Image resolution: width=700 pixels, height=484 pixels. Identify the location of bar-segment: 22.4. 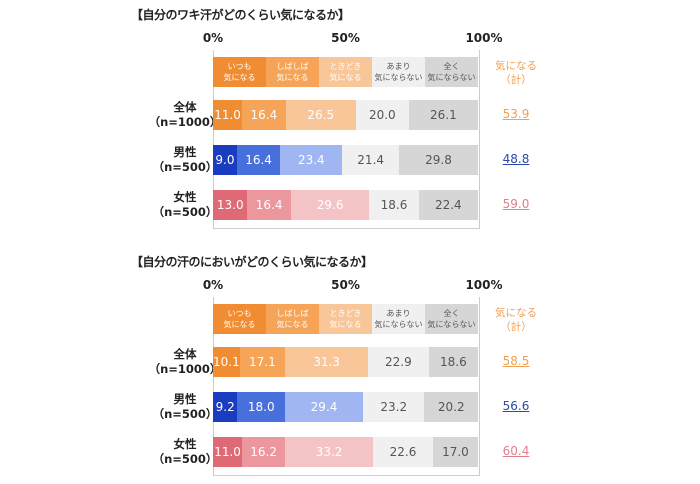
(448, 205).